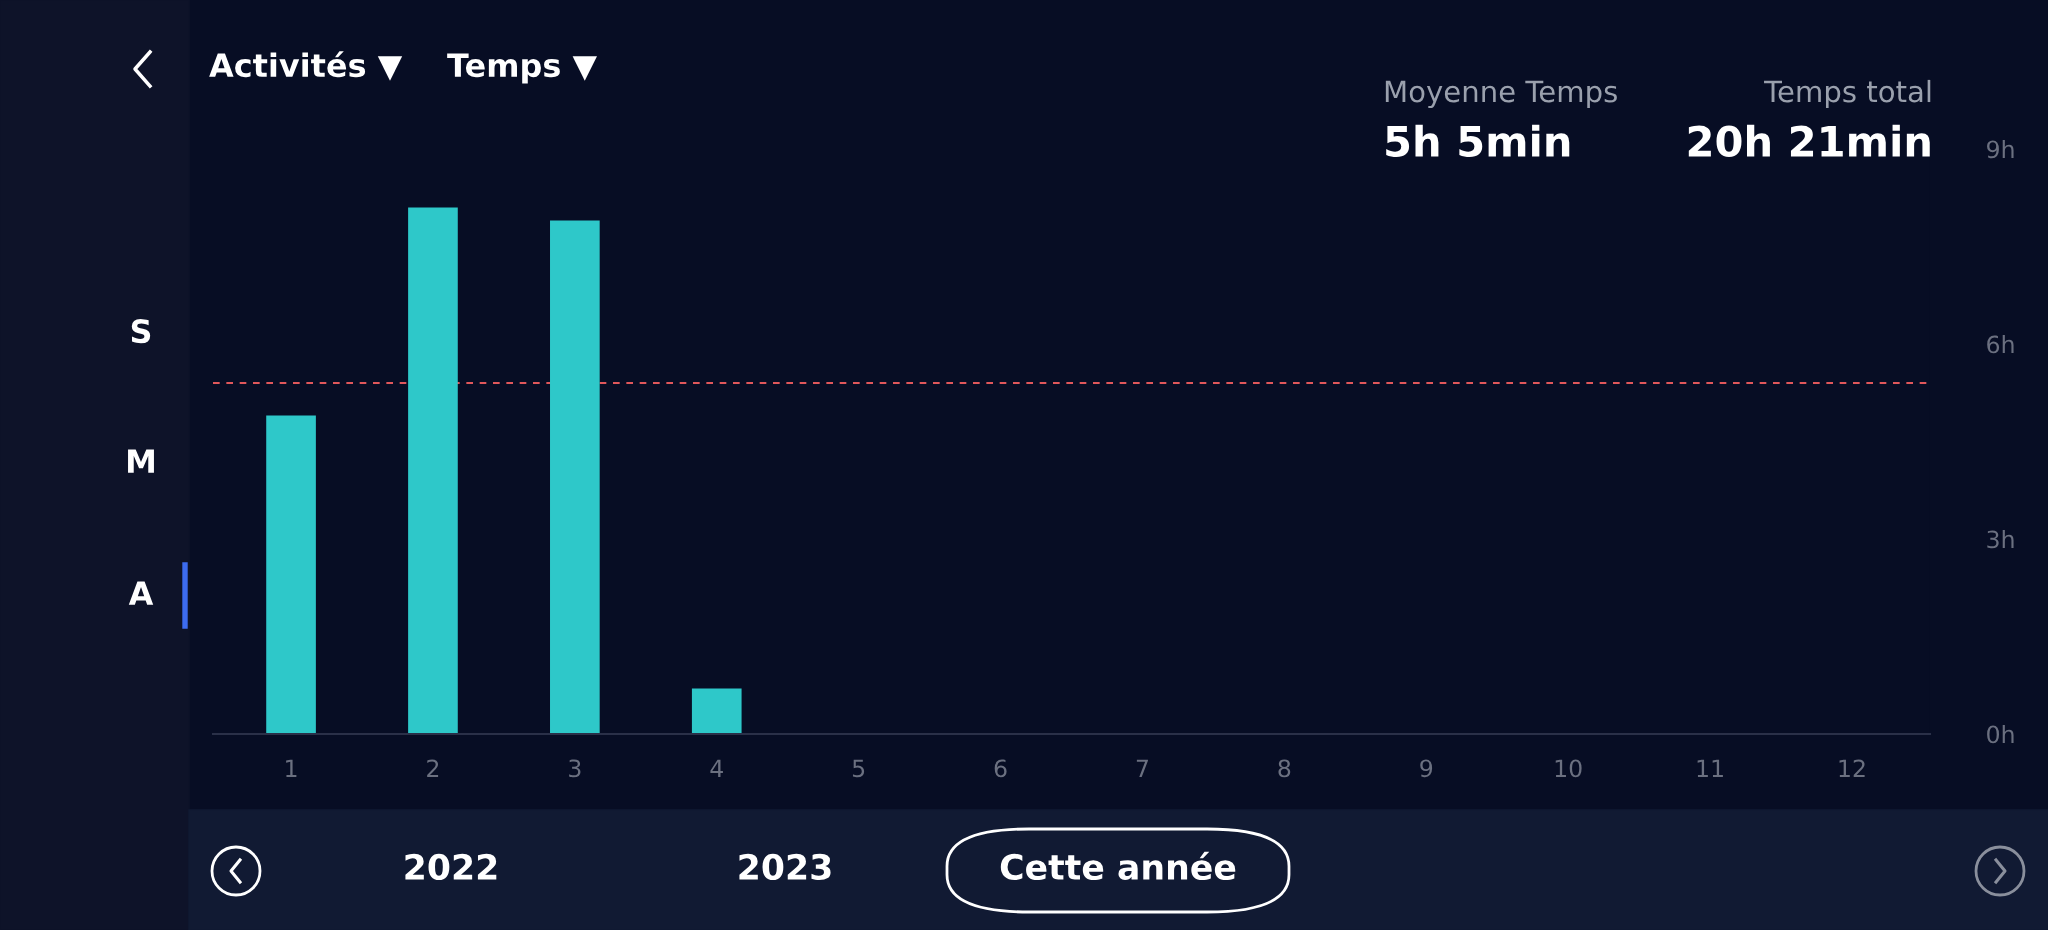 The width and height of the screenshot is (2048, 930). Describe the element at coordinates (2000, 734) in the screenshot. I see `y-tick-label: 0h` at that location.